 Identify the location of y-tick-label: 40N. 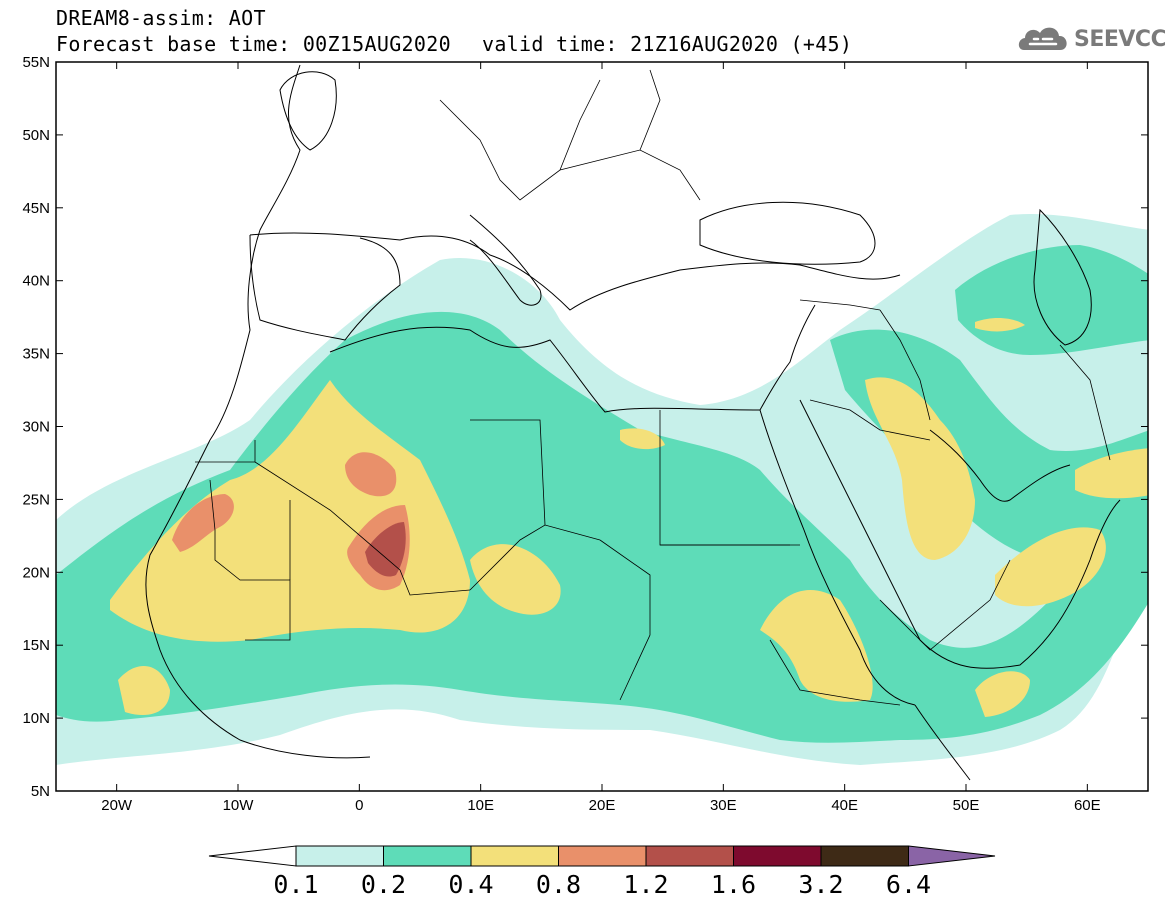
(36, 281).